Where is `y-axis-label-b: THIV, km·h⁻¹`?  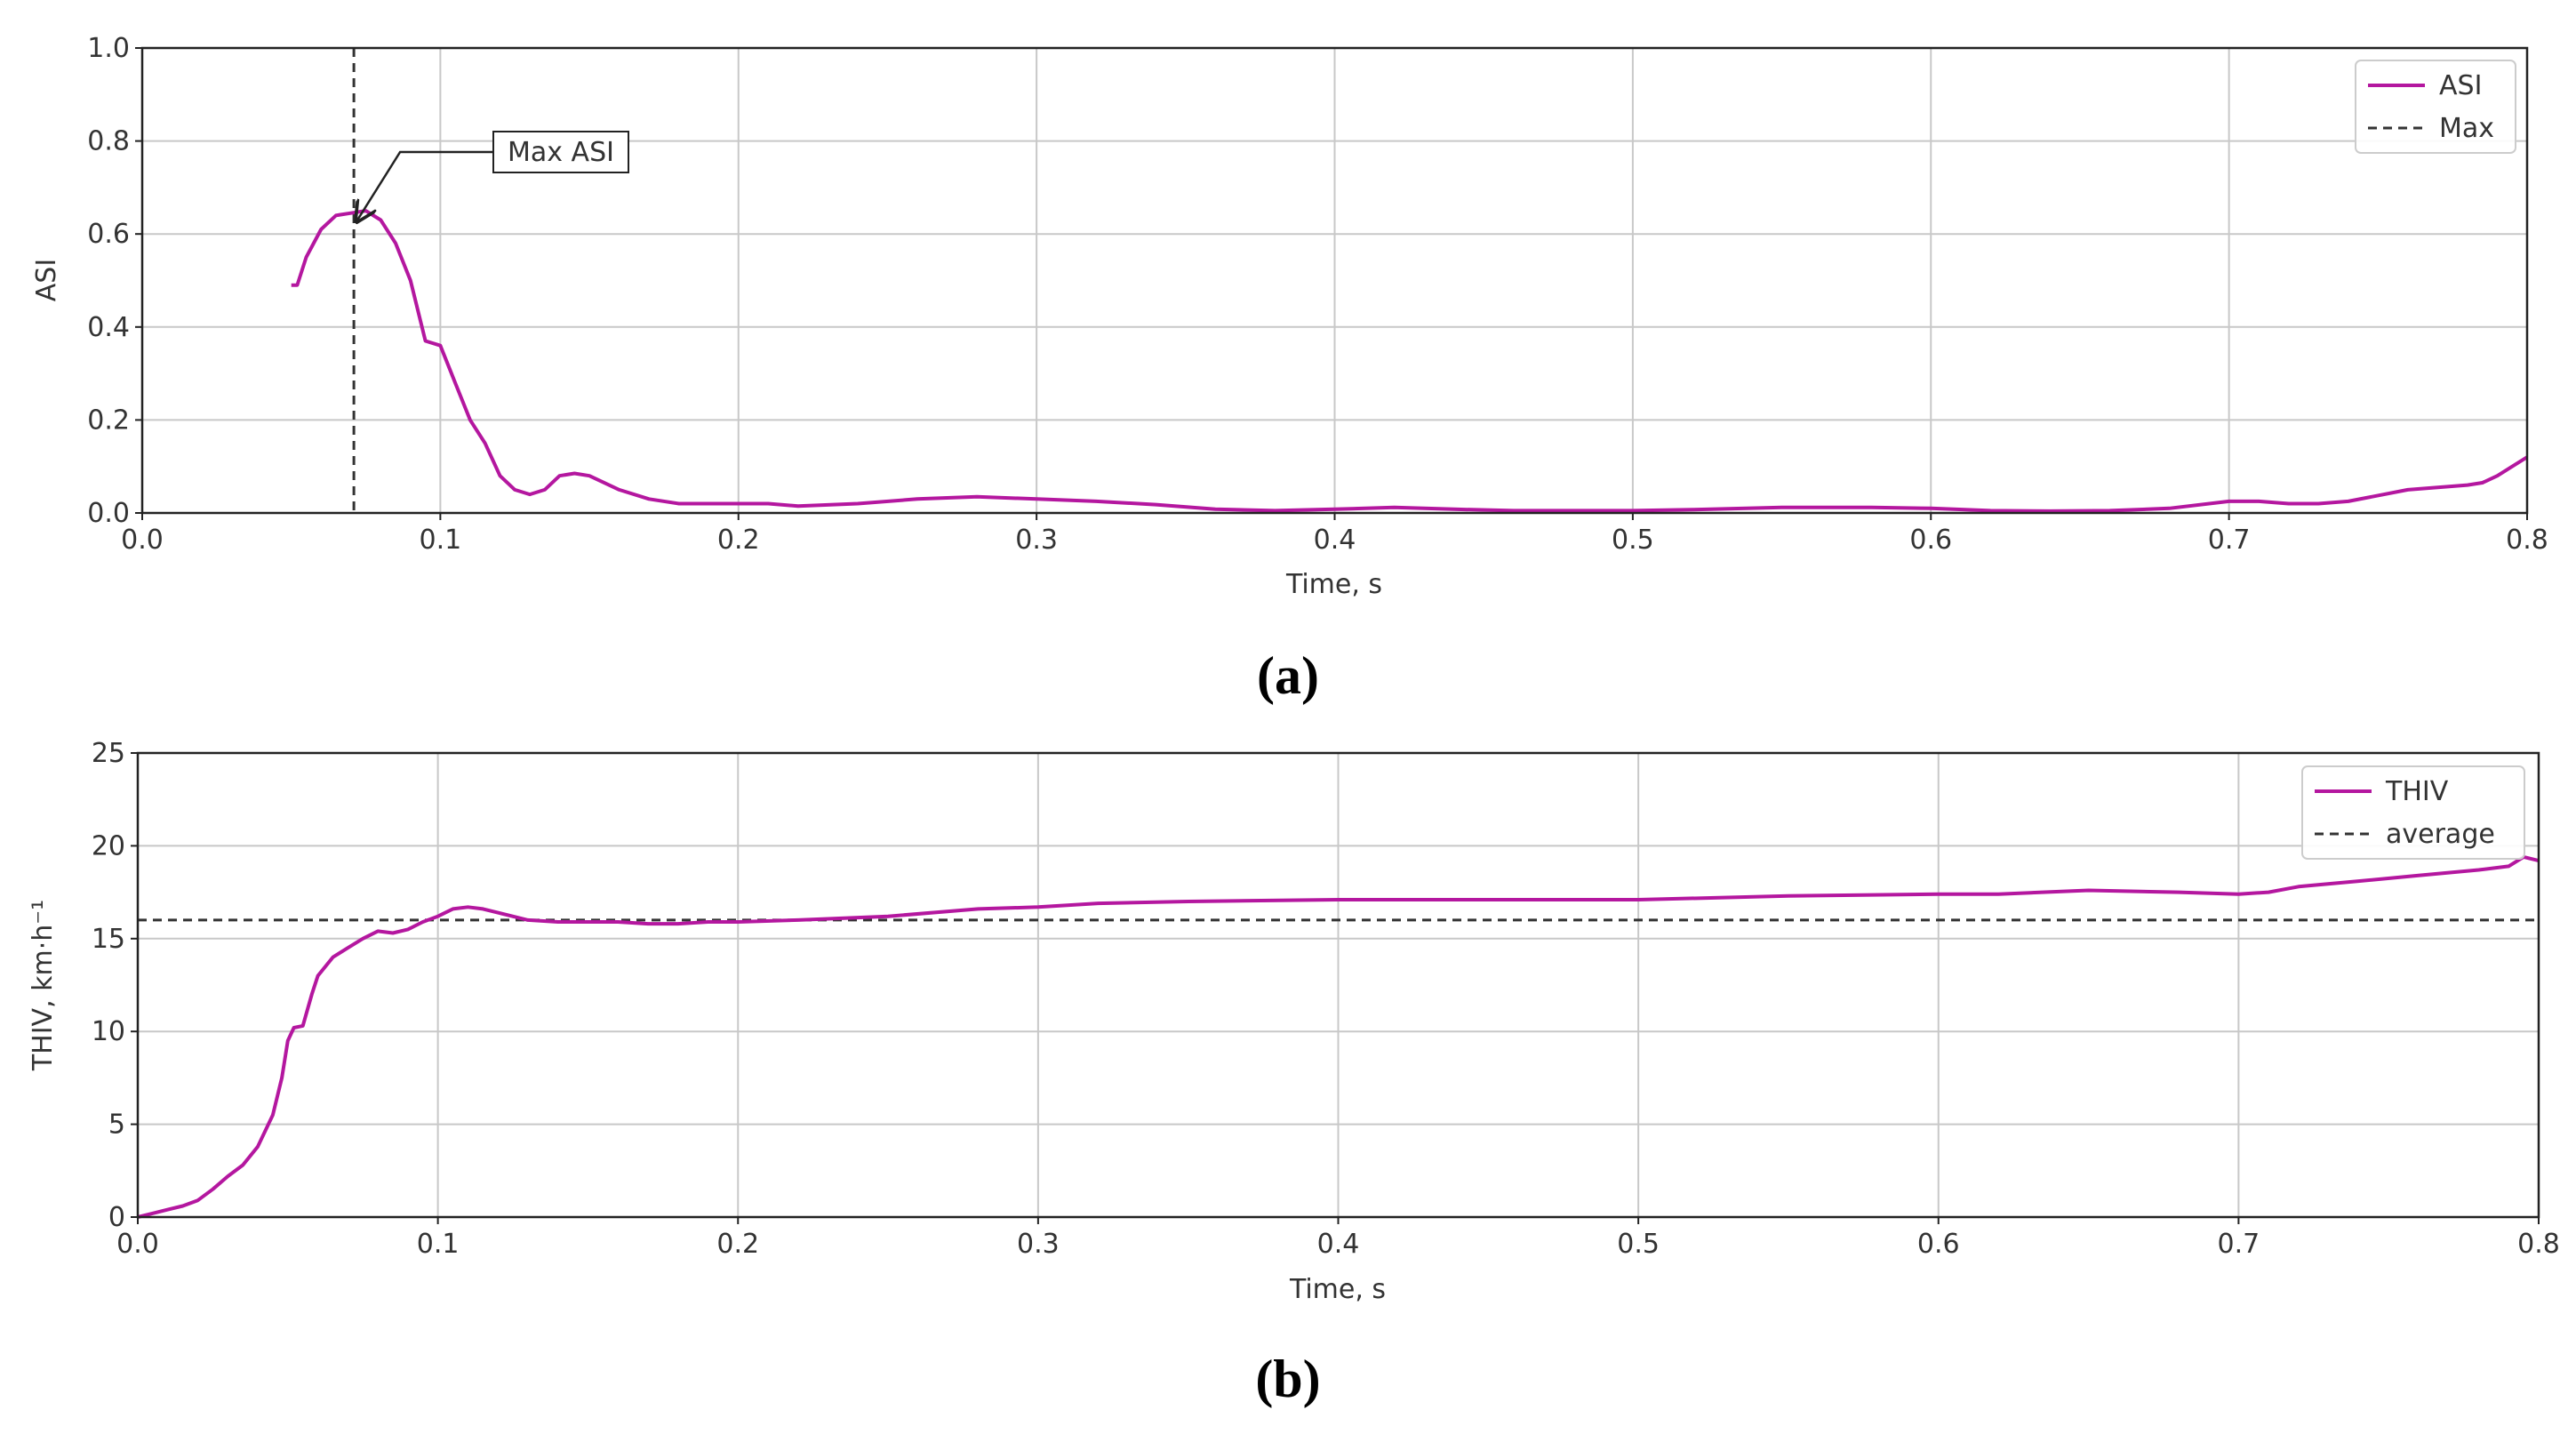
y-axis-label-b: THIV, km·h⁻¹ is located at coordinates (43, 986).